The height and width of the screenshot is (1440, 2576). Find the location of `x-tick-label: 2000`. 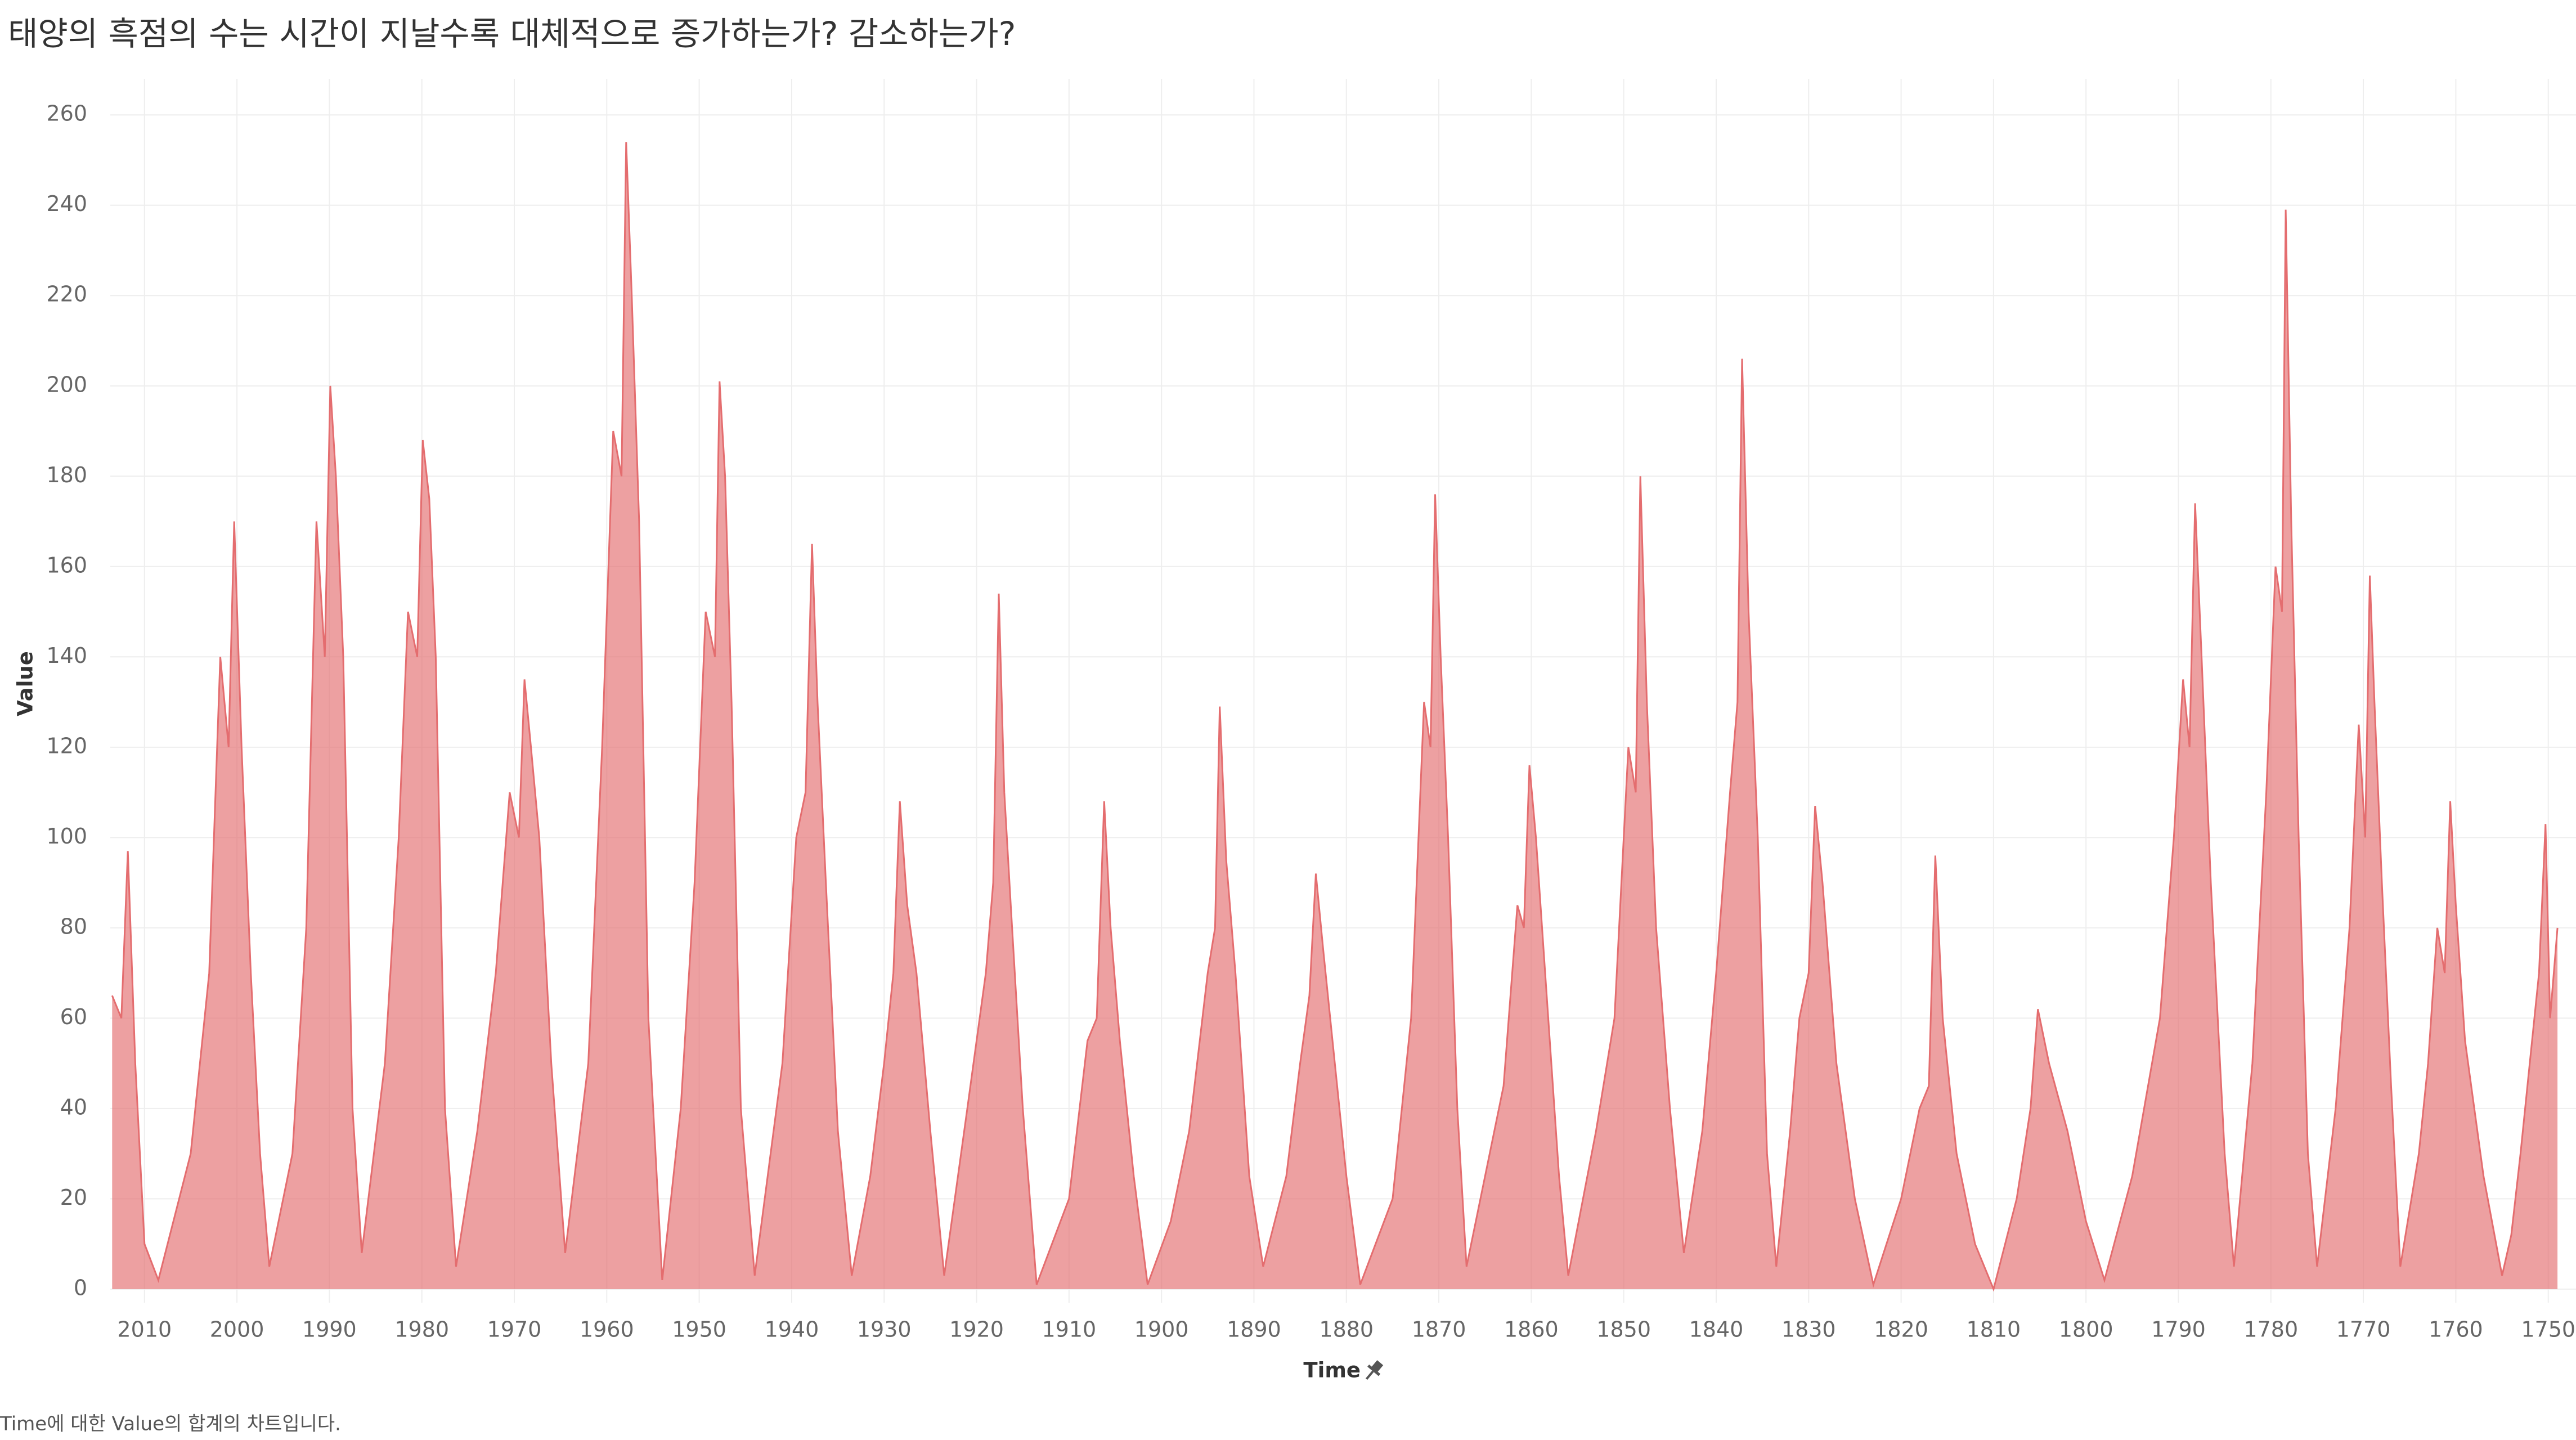

x-tick-label: 2000 is located at coordinates (237, 1329).